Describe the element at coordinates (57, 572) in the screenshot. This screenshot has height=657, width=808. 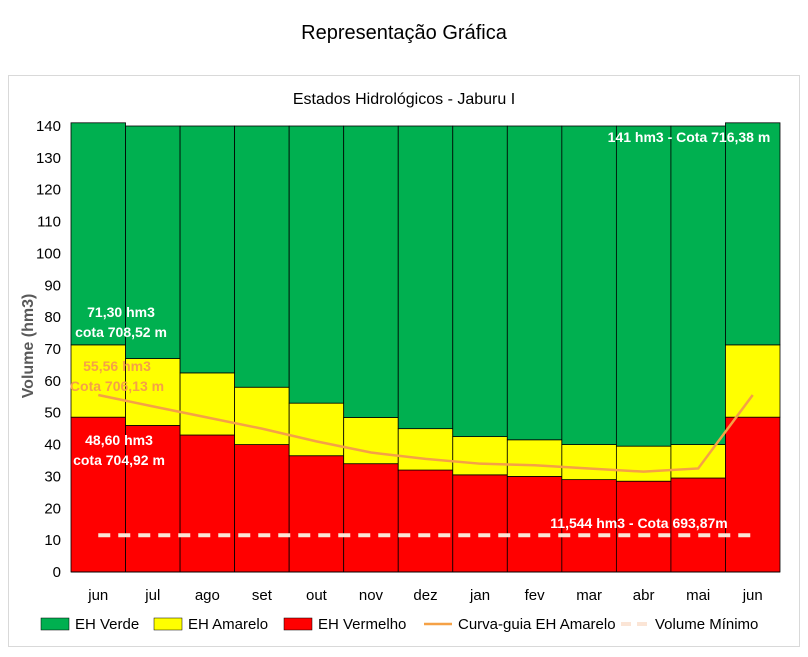
I see `y-tick-label: 0` at that location.